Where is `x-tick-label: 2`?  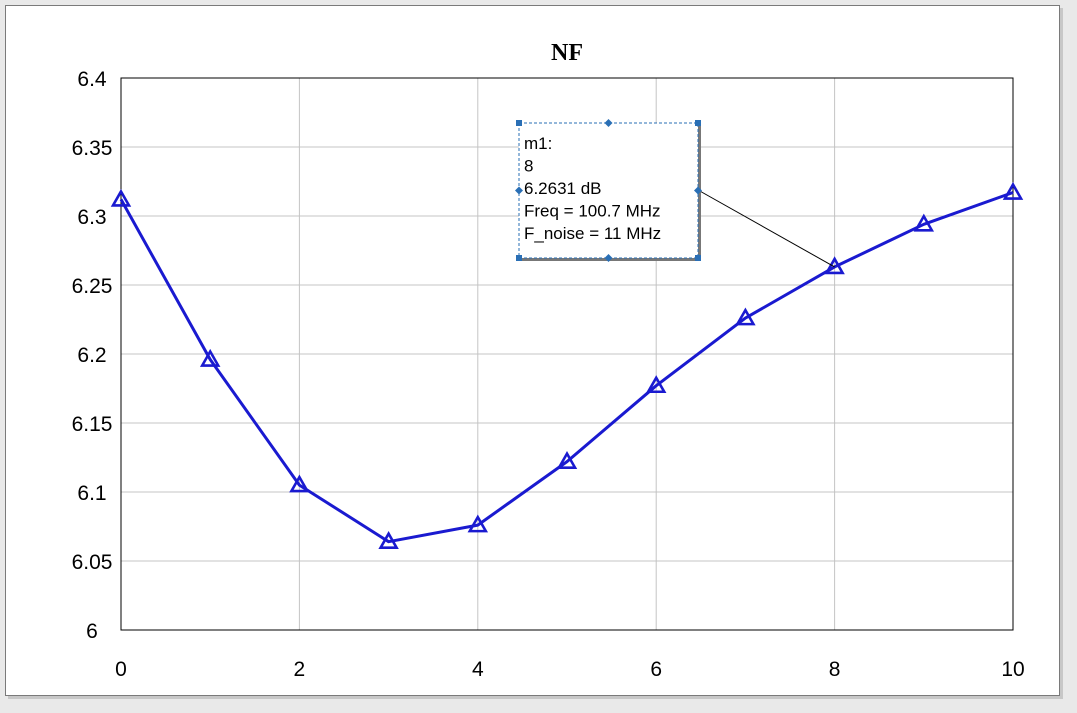
x-tick-label: 2 is located at coordinates (300, 669).